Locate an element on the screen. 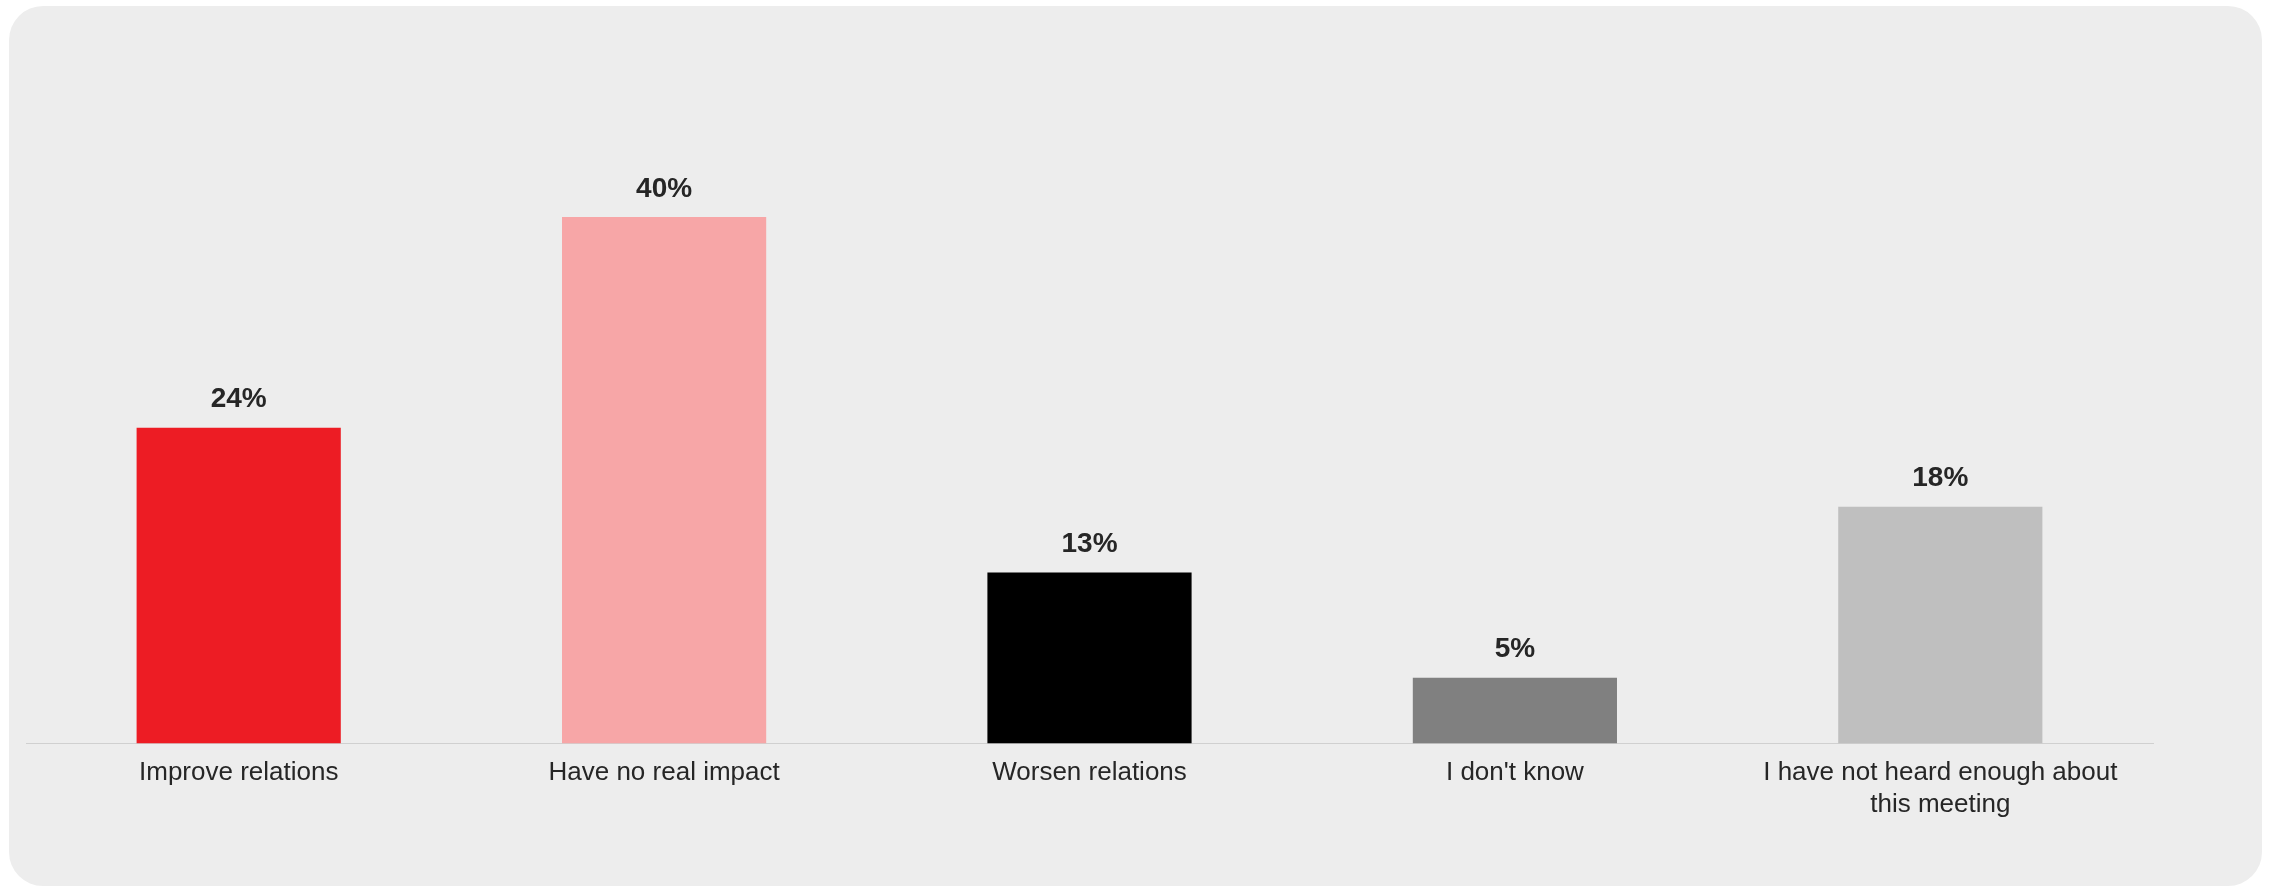  x-tick-label: Improve relations is located at coordinates (238, 771).